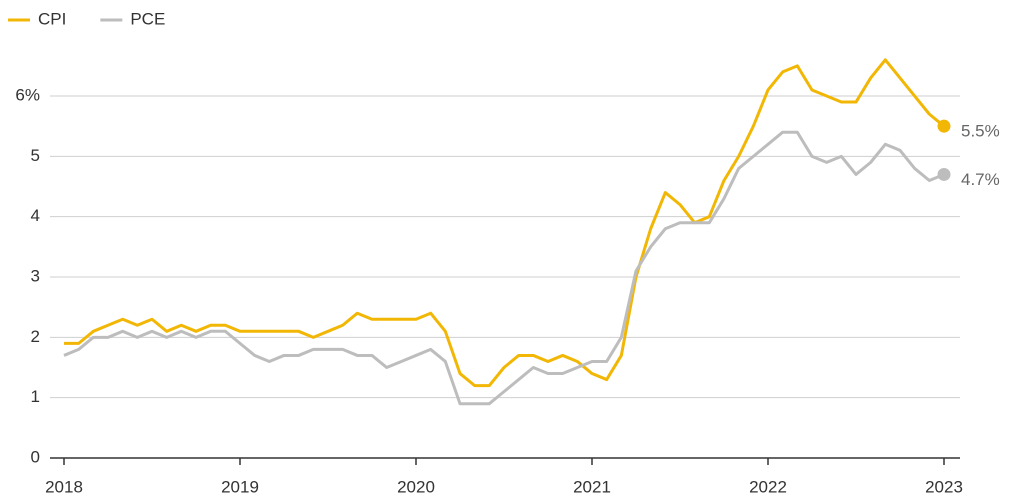  What do you see at coordinates (592, 486) in the screenshot?
I see `x-tick-label: 2021` at bounding box center [592, 486].